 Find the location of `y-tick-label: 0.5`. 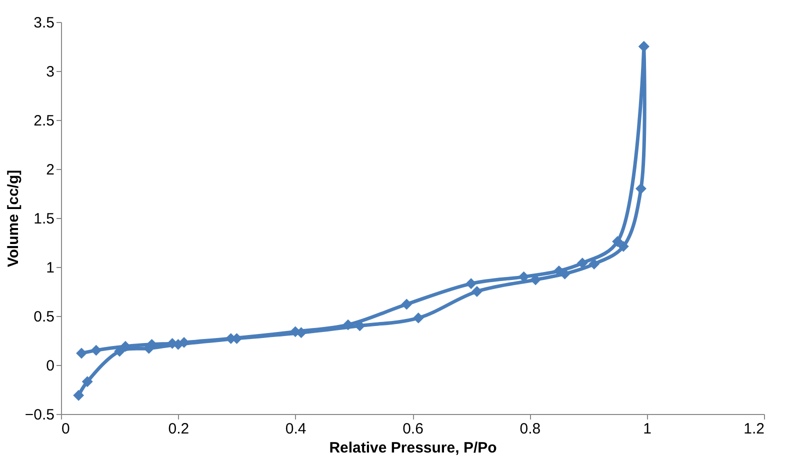

y-tick-label: 0.5 is located at coordinates (44, 317).